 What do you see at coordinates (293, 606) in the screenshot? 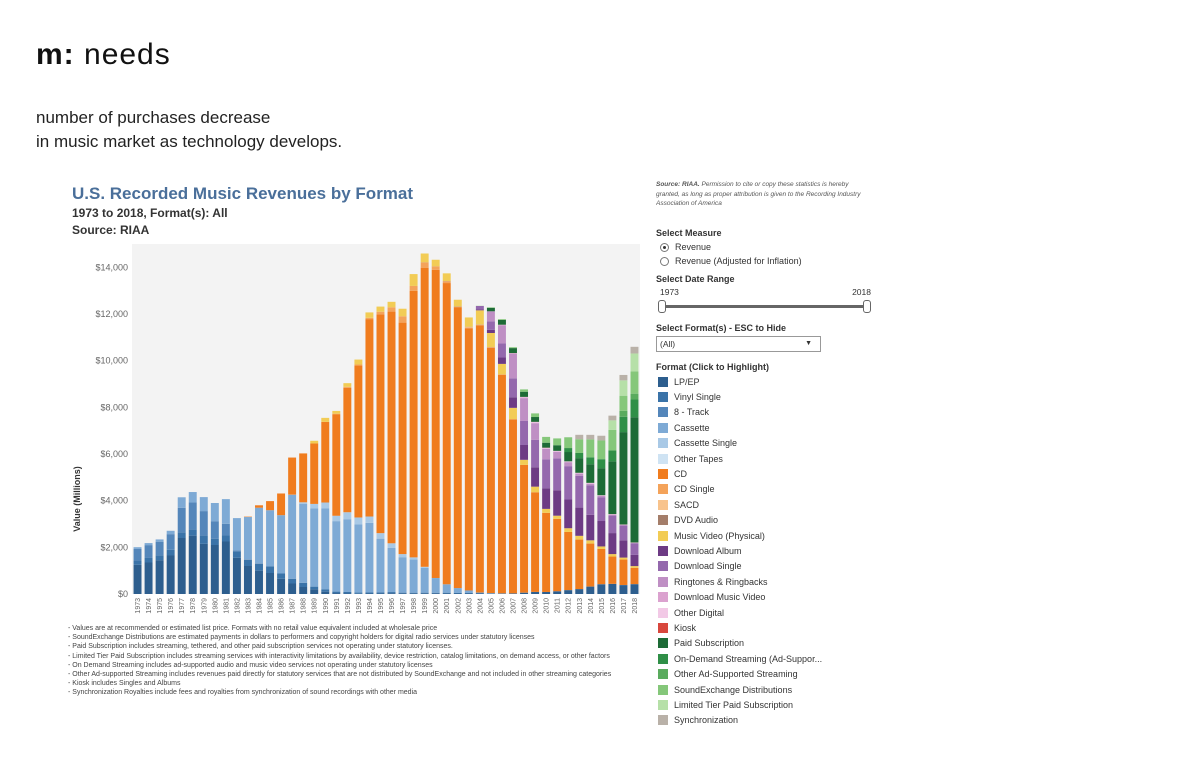
I see `x-tick-label: 1987` at bounding box center [293, 606].